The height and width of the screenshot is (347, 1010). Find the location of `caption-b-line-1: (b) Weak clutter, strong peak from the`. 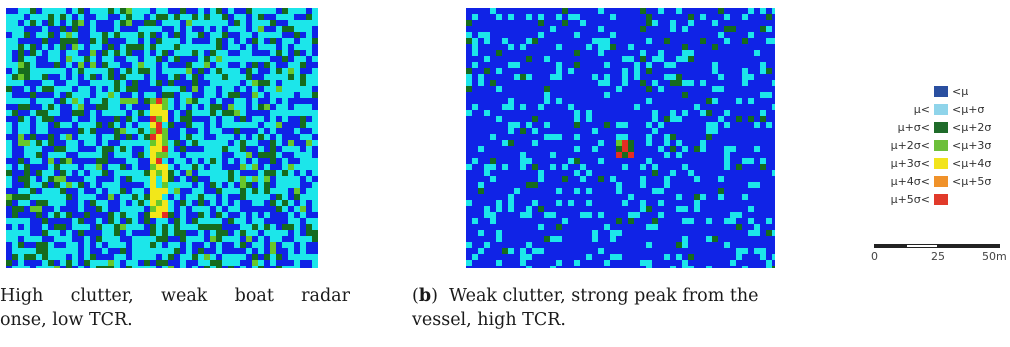

caption-b-line-1: (b) Weak clutter, strong peak from the is located at coordinates (622, 296).